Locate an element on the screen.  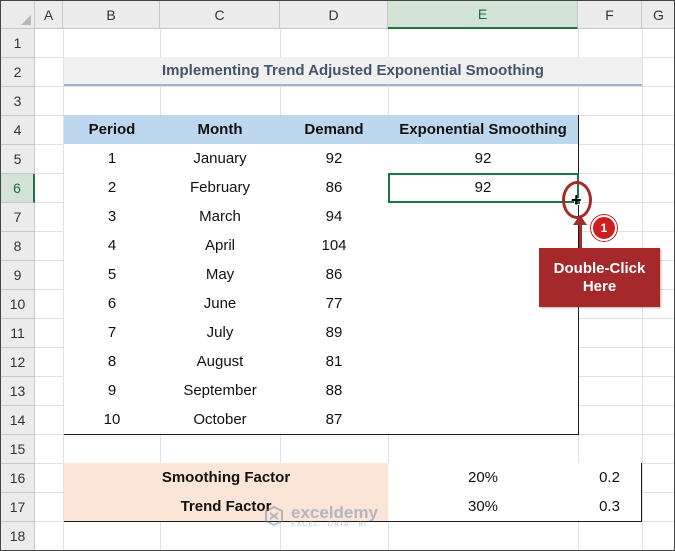
row-header-7: 7 is located at coordinates (18, 217).